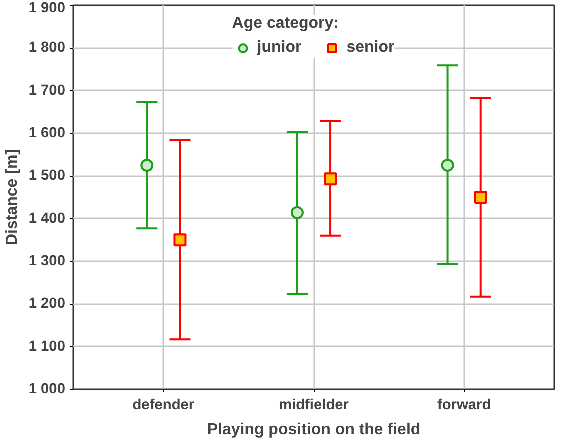  Describe the element at coordinates (163, 406) in the screenshot. I see `x-tick-label: defender` at that location.